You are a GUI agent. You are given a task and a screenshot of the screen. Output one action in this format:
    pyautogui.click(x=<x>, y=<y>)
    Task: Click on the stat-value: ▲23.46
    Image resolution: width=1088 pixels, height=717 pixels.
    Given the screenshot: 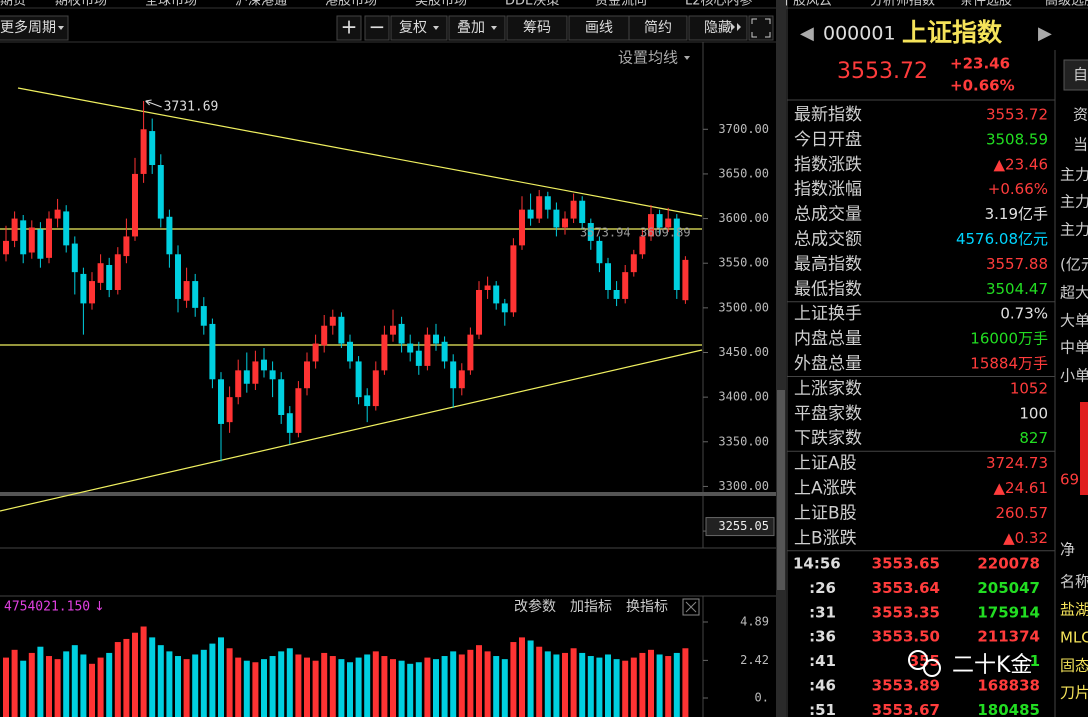 What is the action you would take?
    pyautogui.click(x=1021, y=164)
    